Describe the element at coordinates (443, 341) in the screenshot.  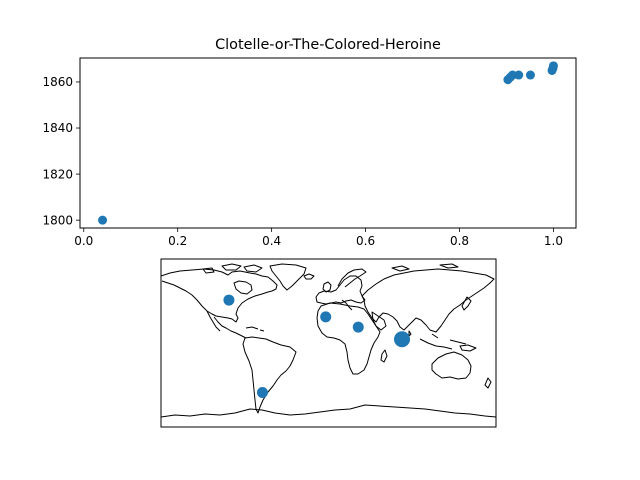
I see `coastline-indonesia` at that location.